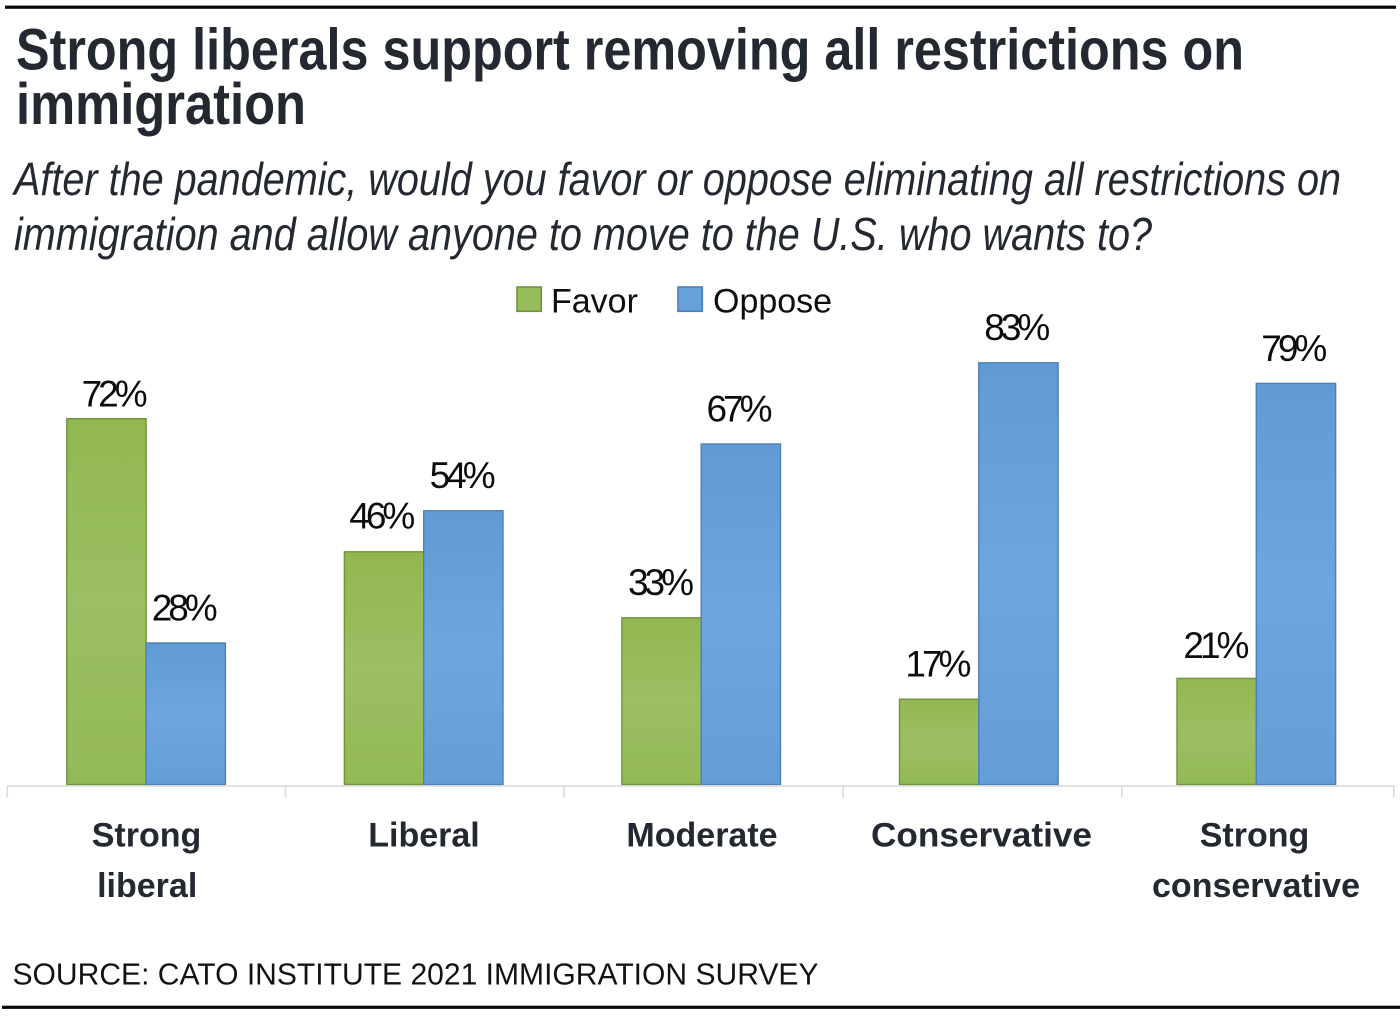 The height and width of the screenshot is (1020, 1400). I want to click on svg-text: 28%, so click(185, 607).